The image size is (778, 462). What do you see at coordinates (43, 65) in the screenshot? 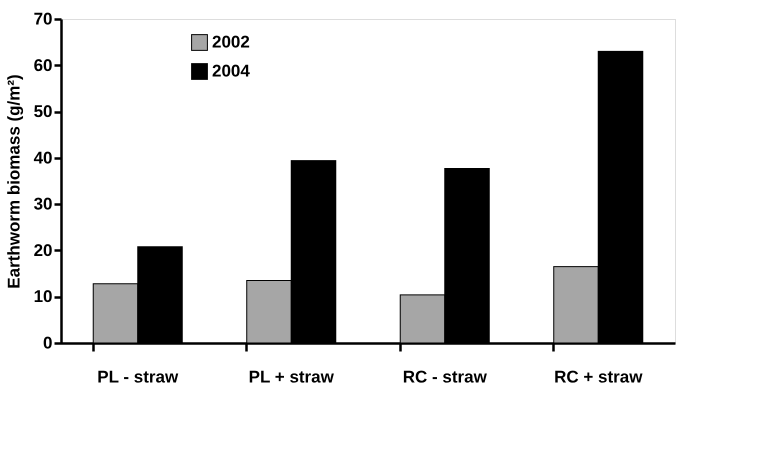
I see `y-tick-label: 60` at bounding box center [43, 65].